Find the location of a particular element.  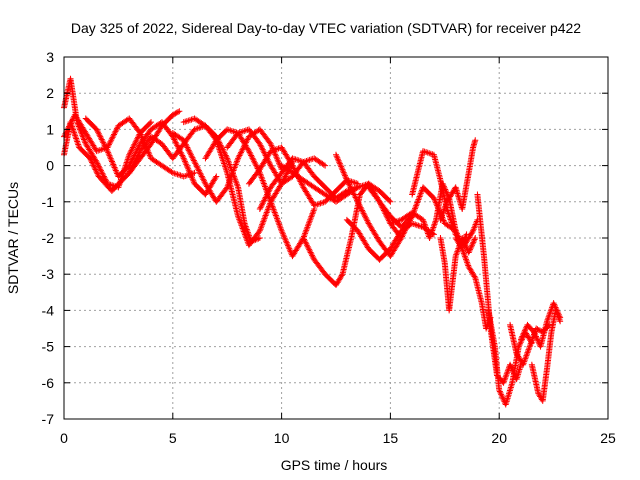

y-tick-labels: -7 -6 -5 -4 -3 -2 -1 0 1 2 3 is located at coordinates (48, 238).